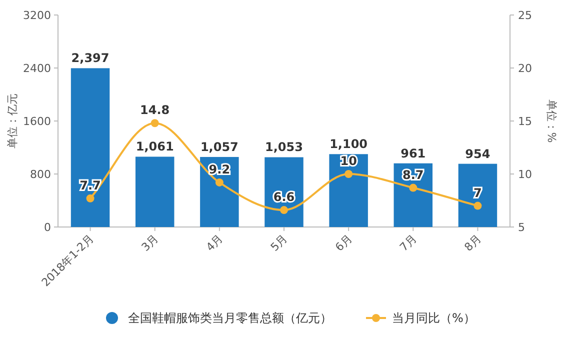  I want to click on data-label: 9.2, so click(219, 169).